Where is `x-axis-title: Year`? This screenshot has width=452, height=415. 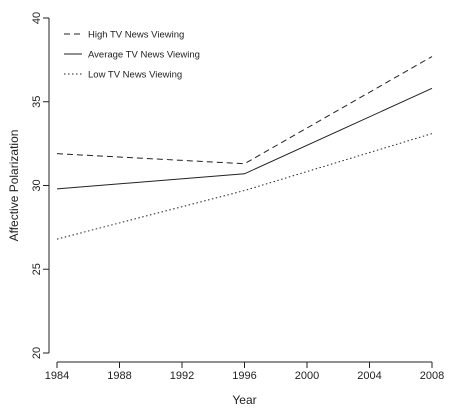 x-axis-title: Year is located at coordinates (244, 400).